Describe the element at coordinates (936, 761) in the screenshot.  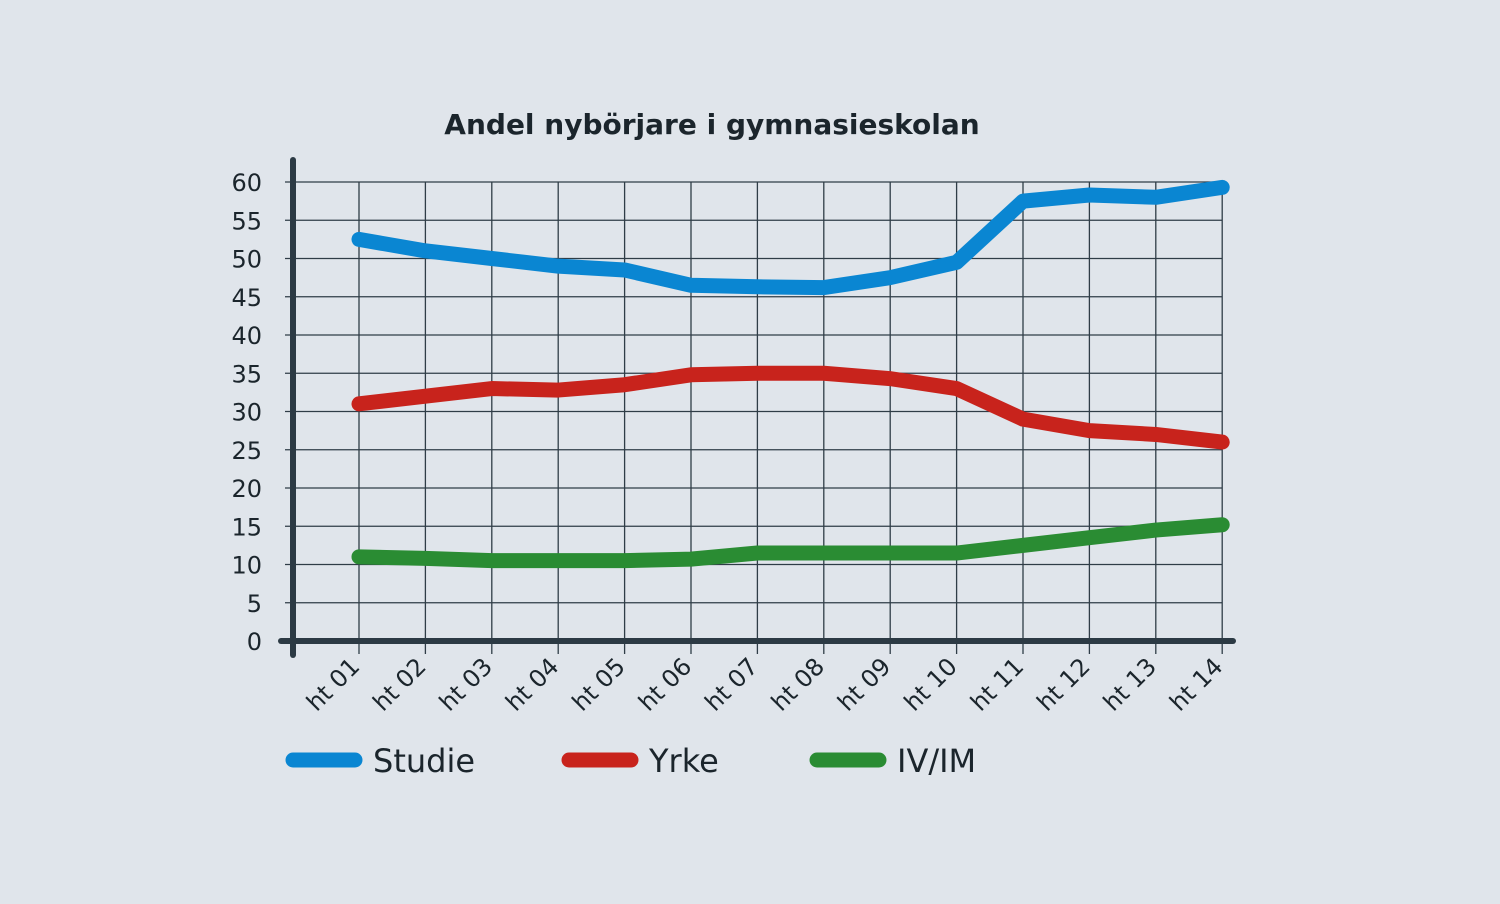
I see `legend-label-iv-im: IV/IM` at that location.